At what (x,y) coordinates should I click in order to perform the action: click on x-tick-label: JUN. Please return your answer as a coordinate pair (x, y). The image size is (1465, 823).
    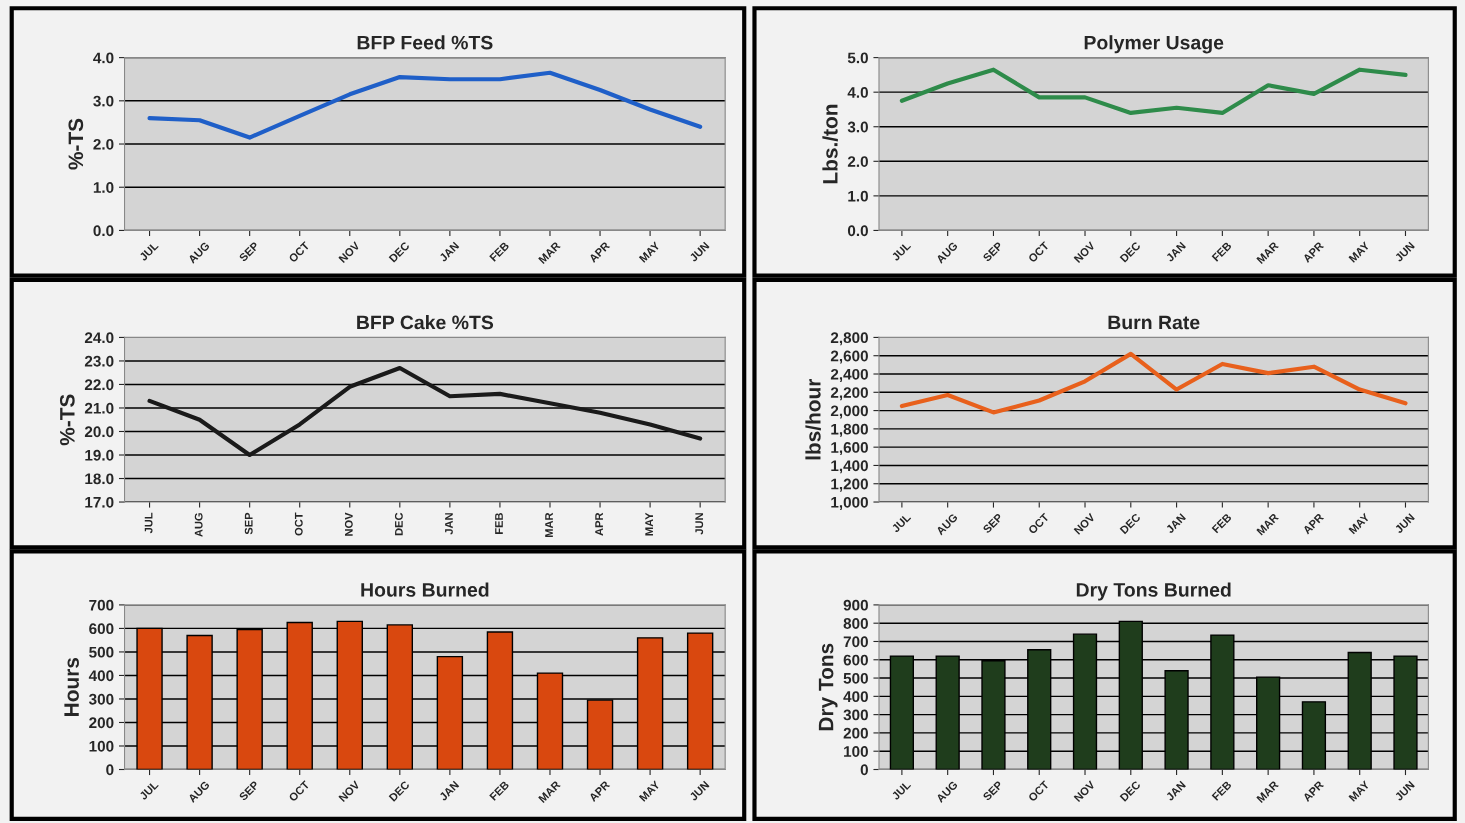
    Looking at the image, I should click on (699, 524).